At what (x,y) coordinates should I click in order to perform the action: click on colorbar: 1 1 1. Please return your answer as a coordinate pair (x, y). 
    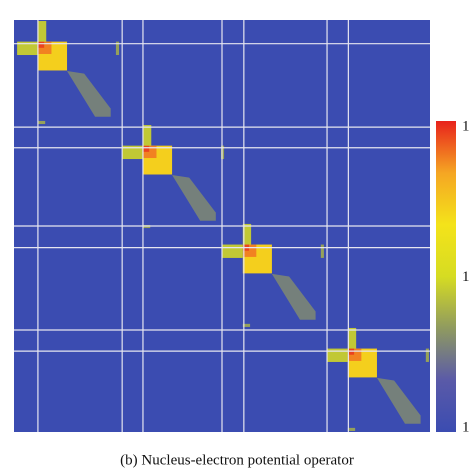
    Looking at the image, I should click on (453, 276).